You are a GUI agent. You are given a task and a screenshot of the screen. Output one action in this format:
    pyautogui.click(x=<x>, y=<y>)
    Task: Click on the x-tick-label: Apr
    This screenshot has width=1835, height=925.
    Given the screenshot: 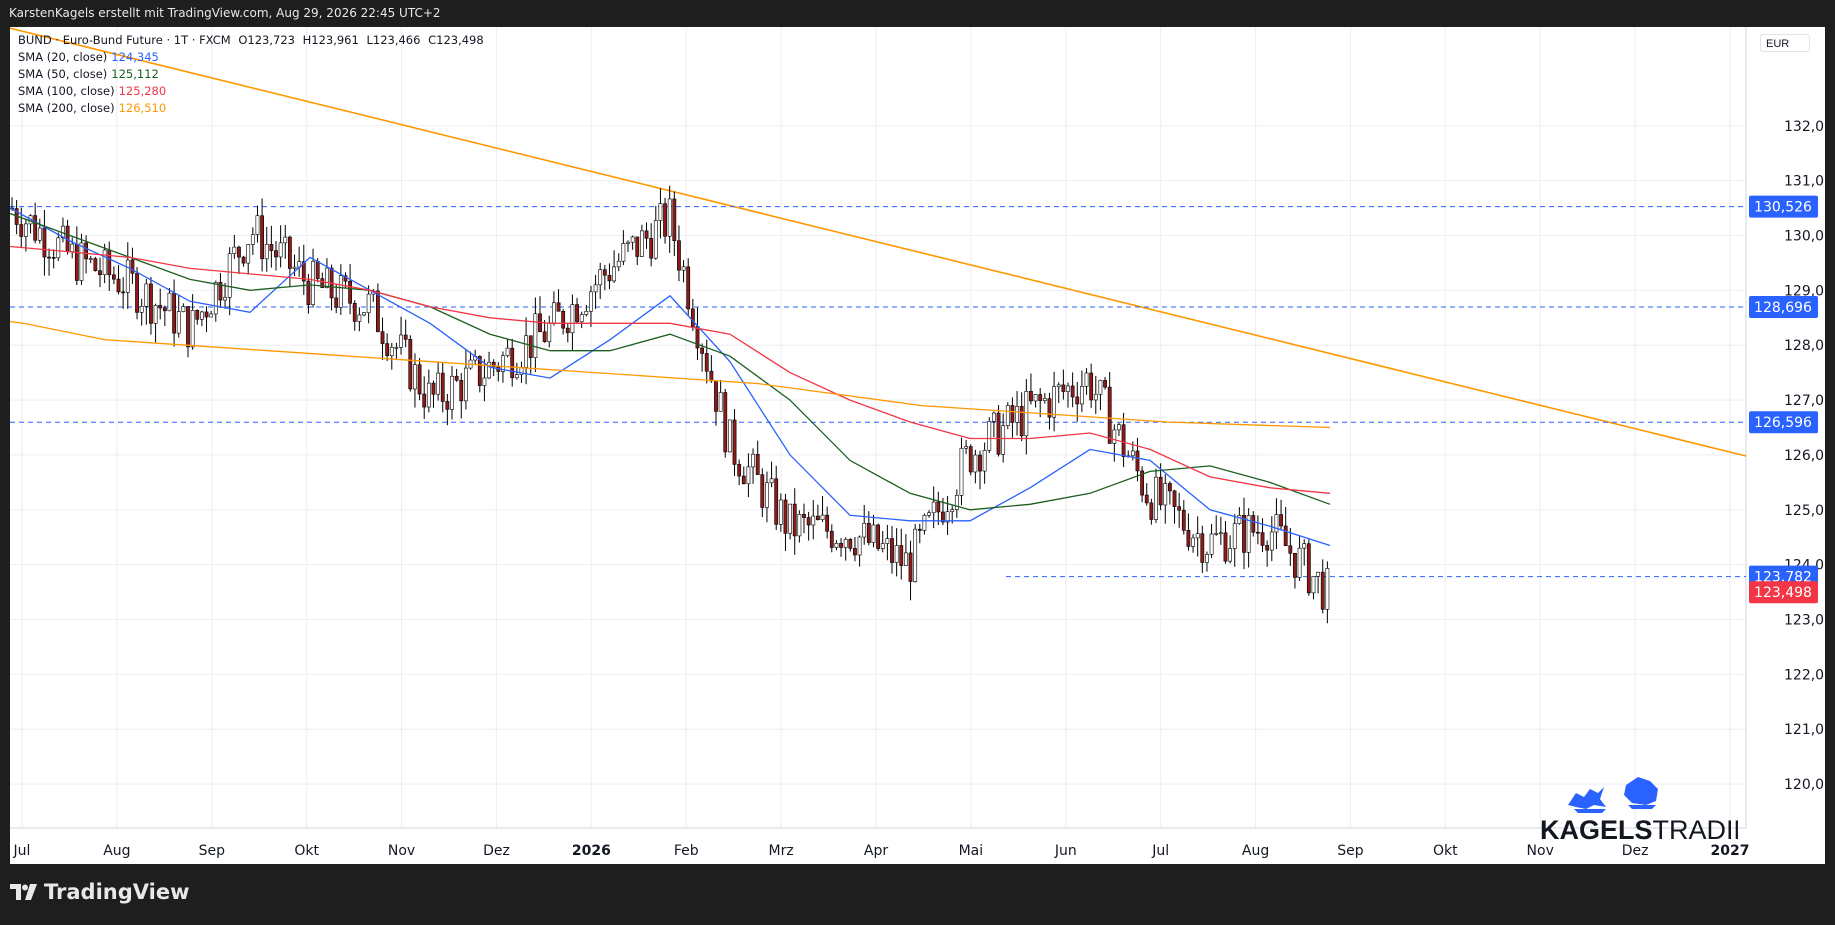 What is the action you would take?
    pyautogui.click(x=876, y=851)
    